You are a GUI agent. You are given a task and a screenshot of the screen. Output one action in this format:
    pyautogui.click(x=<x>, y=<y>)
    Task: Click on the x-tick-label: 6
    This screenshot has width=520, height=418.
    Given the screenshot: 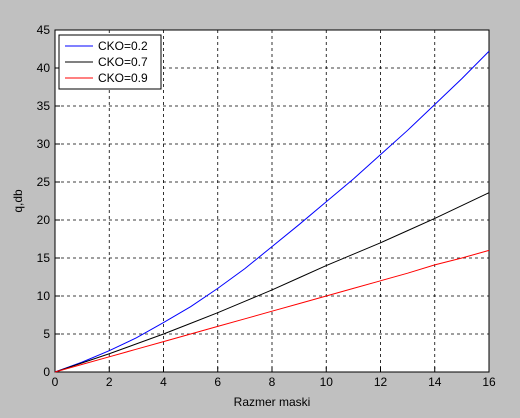 What is the action you would take?
    pyautogui.click(x=217, y=382)
    